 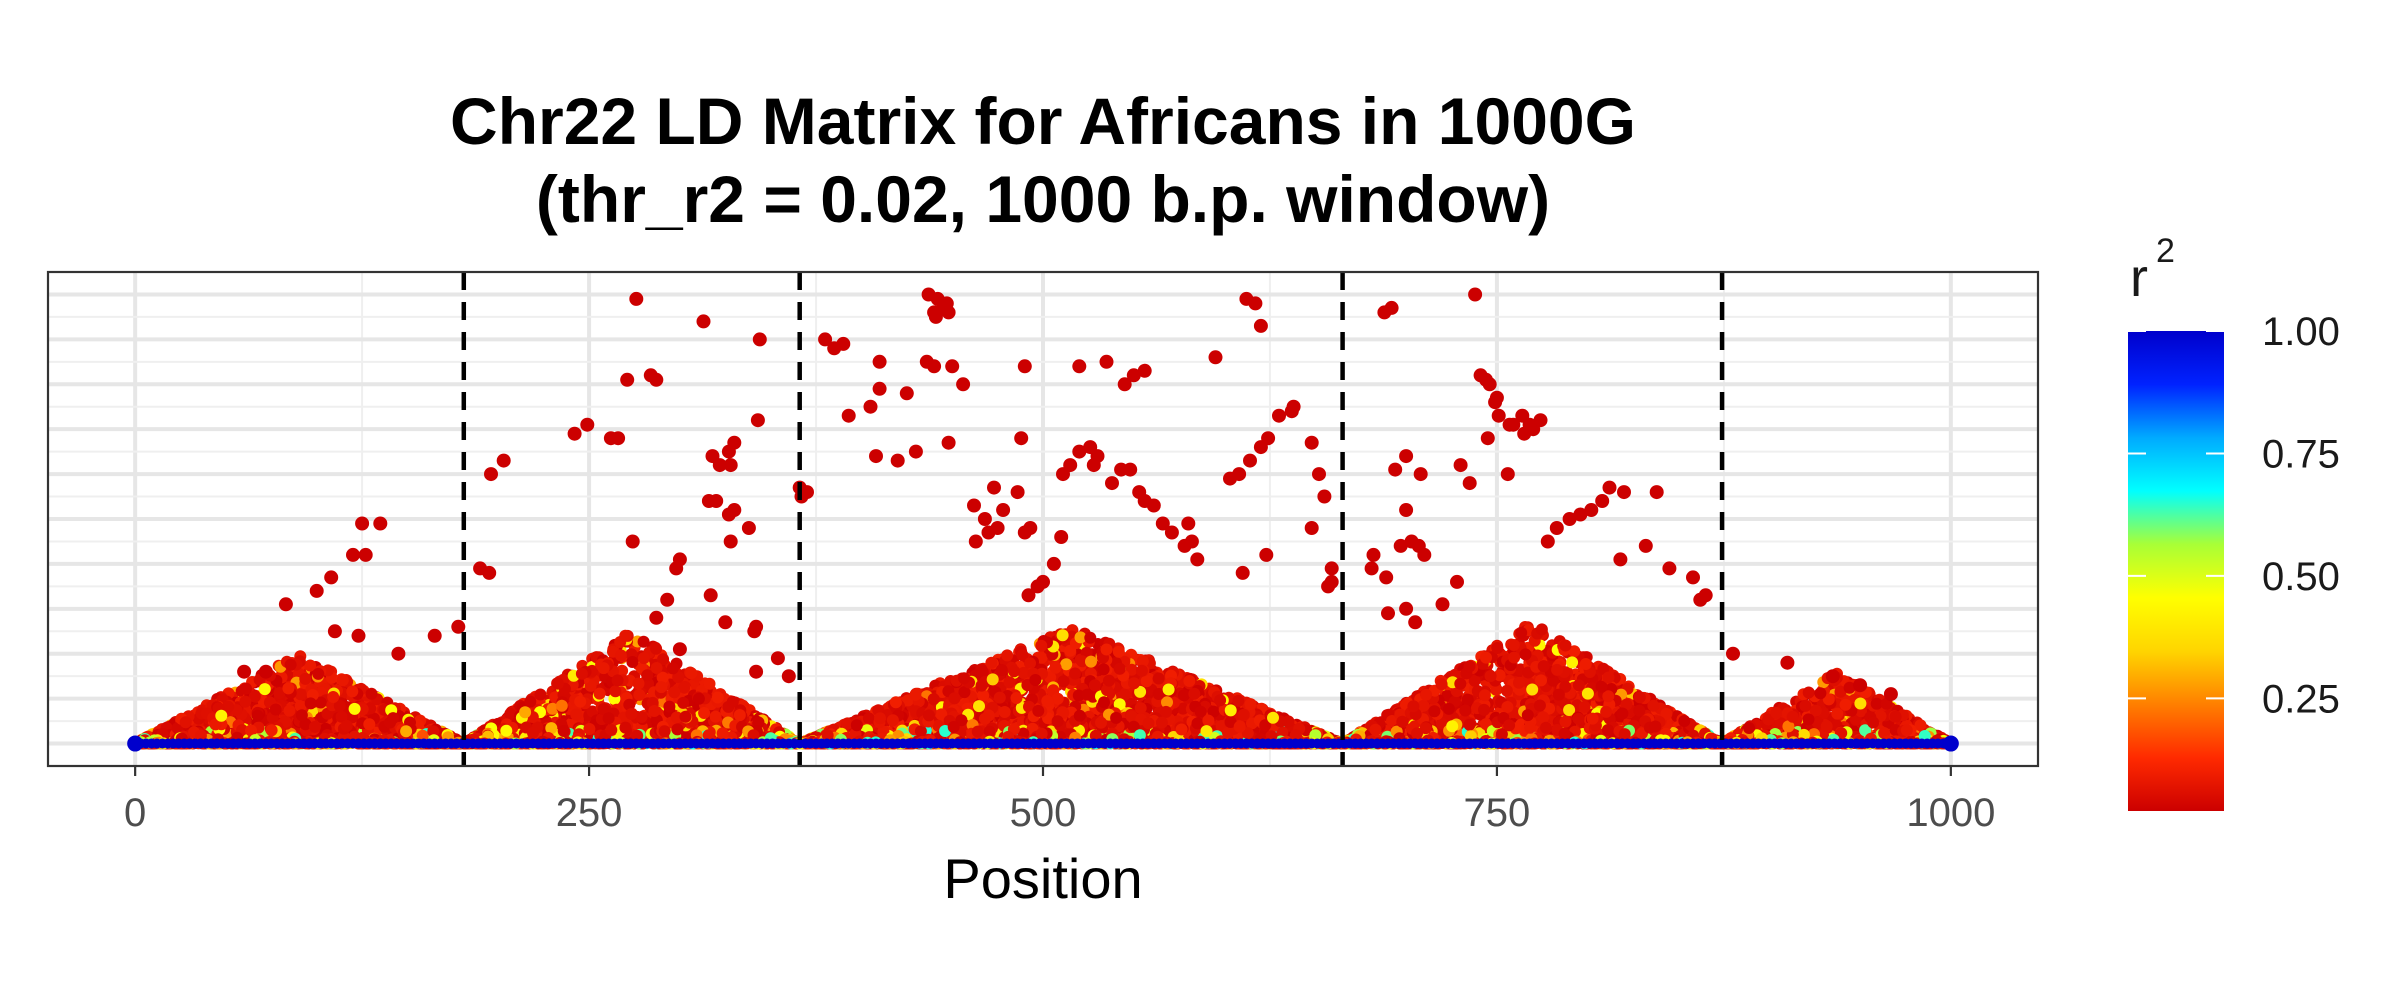 I want to click on chart-title-line-2: (thr_r2 = 0.02, 1000 b.p. window), so click(x=1043, y=199).